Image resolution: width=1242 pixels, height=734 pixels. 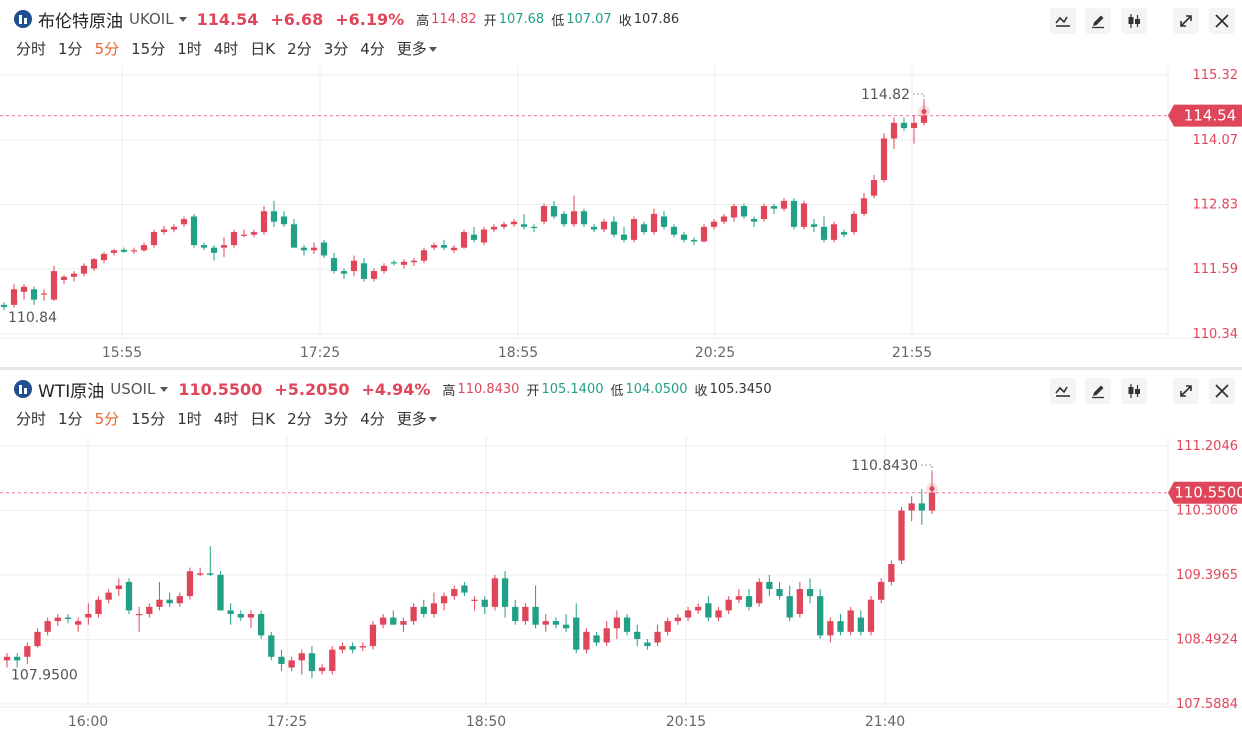 I want to click on x-tick-label: 16:00, so click(x=88, y=722).